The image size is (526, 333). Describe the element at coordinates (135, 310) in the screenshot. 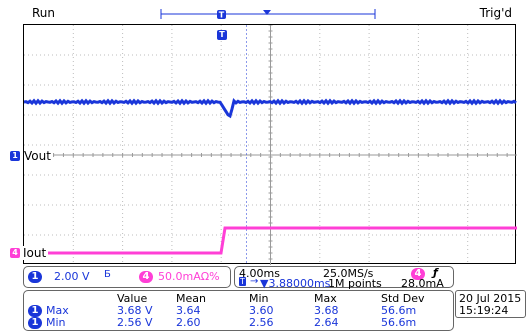

I see `row-value: 3.68 V` at that location.